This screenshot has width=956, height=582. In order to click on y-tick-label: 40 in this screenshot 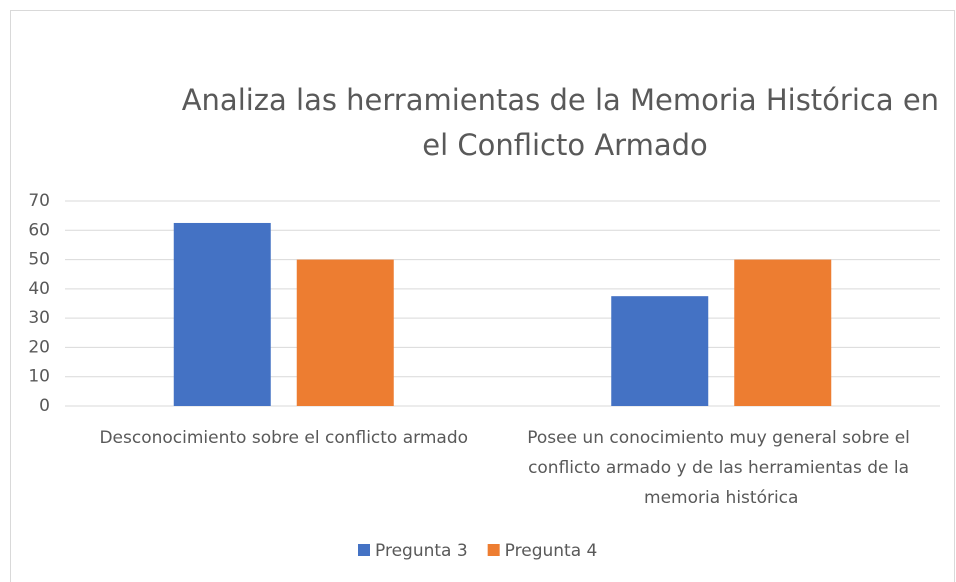, I will do `click(39, 289)`.